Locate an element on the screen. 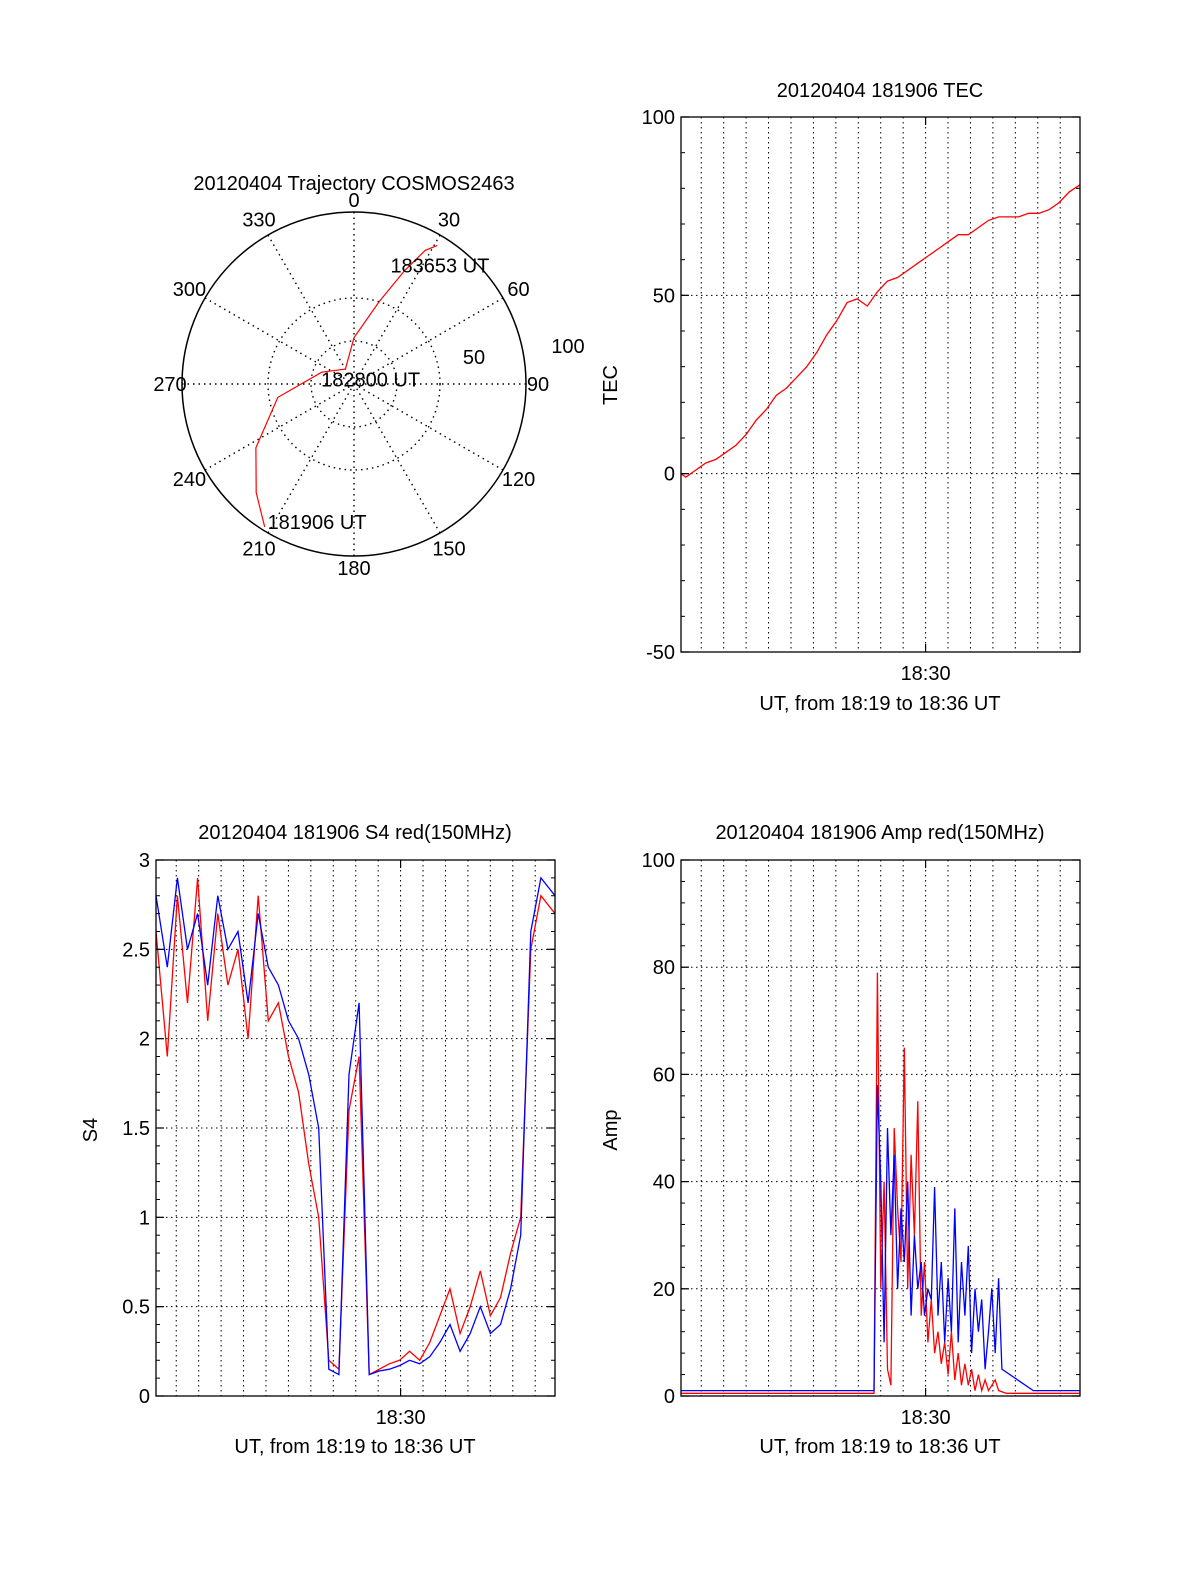 This screenshot has height=1575, width=1200. amp-x-axis-label: UT, from 18:19 to 18:36 UT is located at coordinates (879, 1447).